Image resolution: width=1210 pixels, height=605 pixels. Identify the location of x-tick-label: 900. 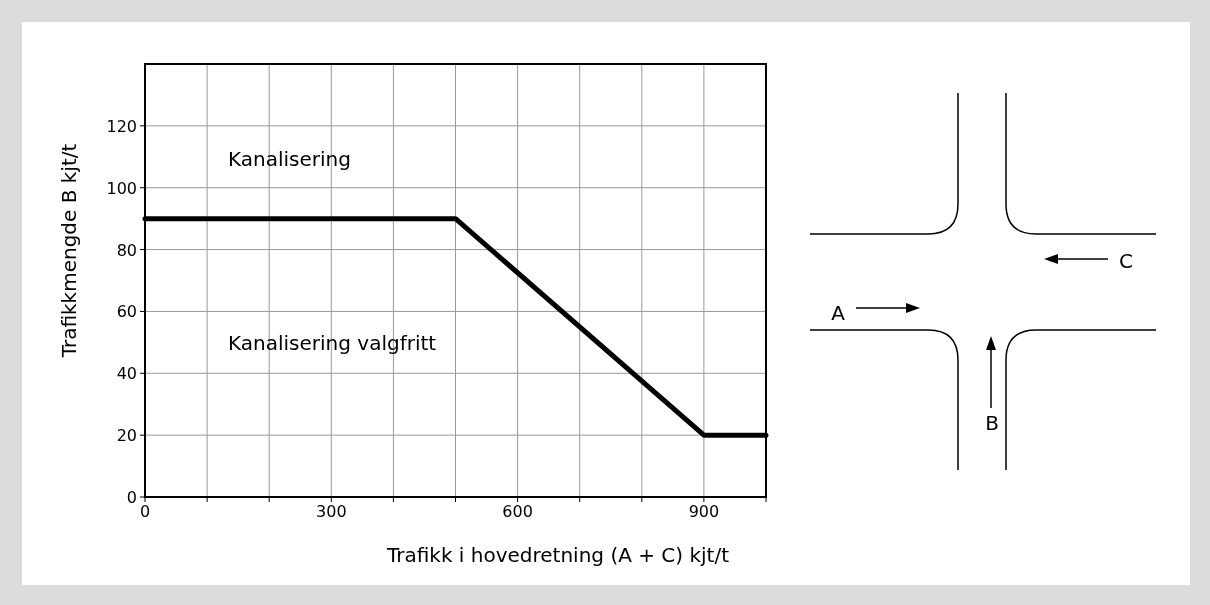
(704, 511).